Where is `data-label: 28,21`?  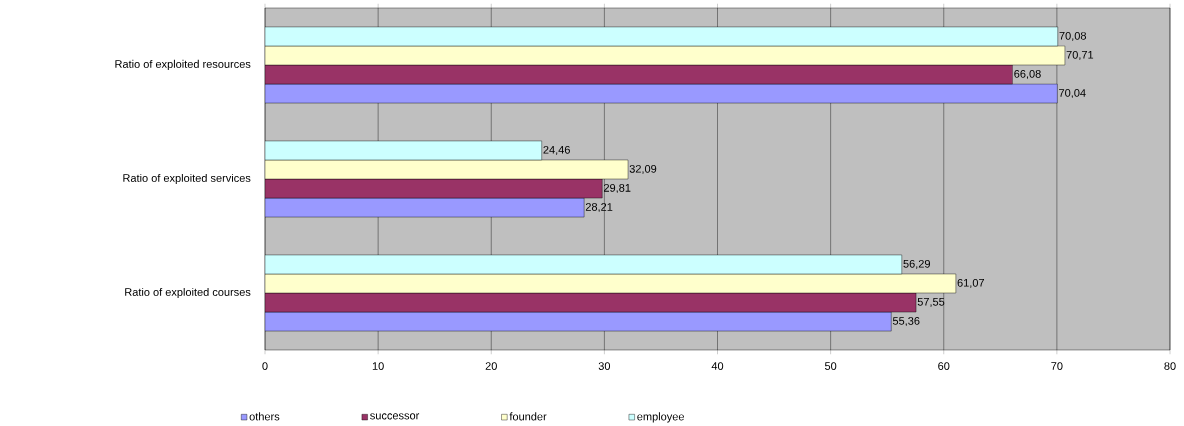 data-label: 28,21 is located at coordinates (599, 208).